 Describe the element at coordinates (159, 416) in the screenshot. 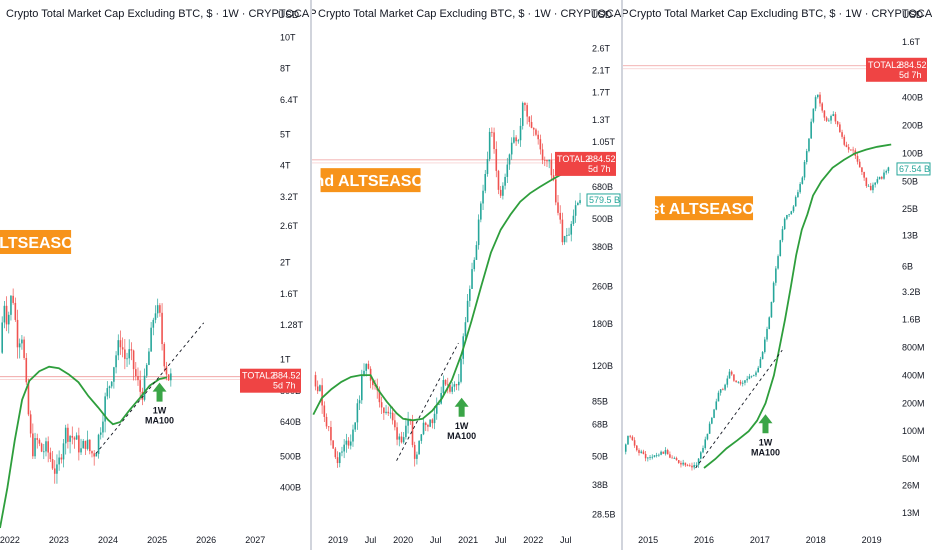

I see `ma-label: 1W MA100` at that location.